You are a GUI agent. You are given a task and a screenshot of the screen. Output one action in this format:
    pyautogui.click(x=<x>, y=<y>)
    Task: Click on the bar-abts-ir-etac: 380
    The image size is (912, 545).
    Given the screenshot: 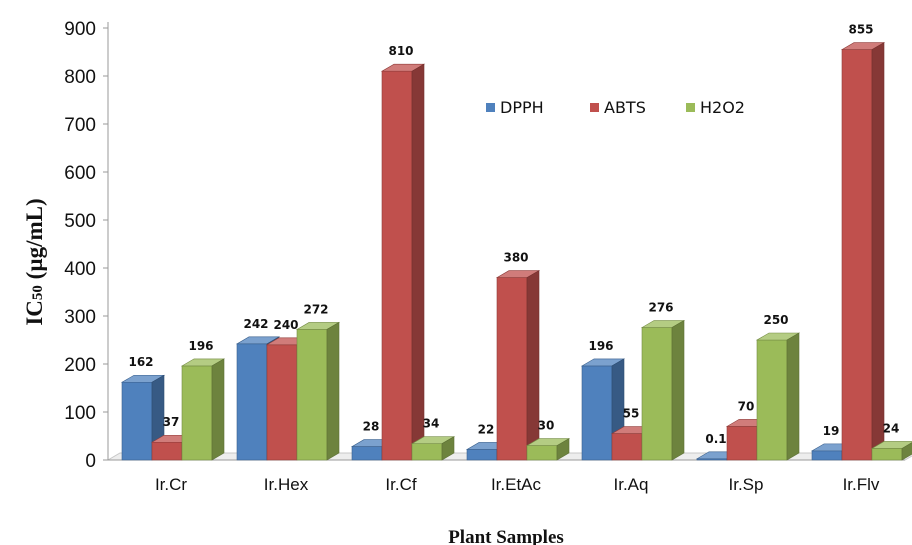 What is the action you would take?
    pyautogui.click(x=518, y=356)
    